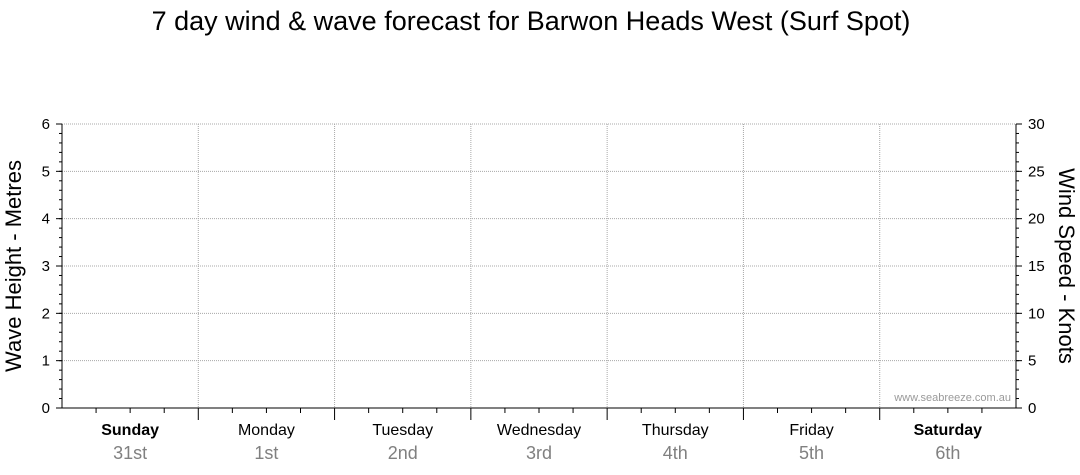 The image size is (1080, 475). What do you see at coordinates (947, 453) in the screenshot?
I see `day-date-label: 6th` at bounding box center [947, 453].